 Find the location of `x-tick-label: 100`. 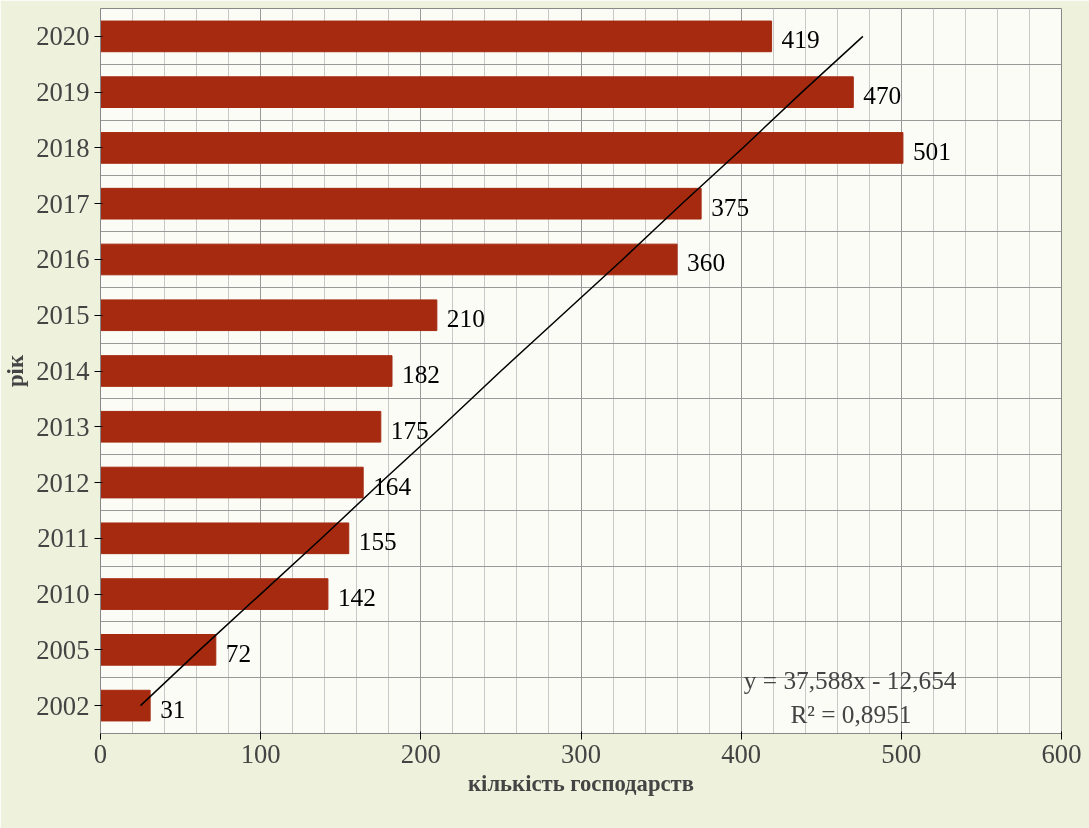

x-tick-label: 100 is located at coordinates (260, 753).